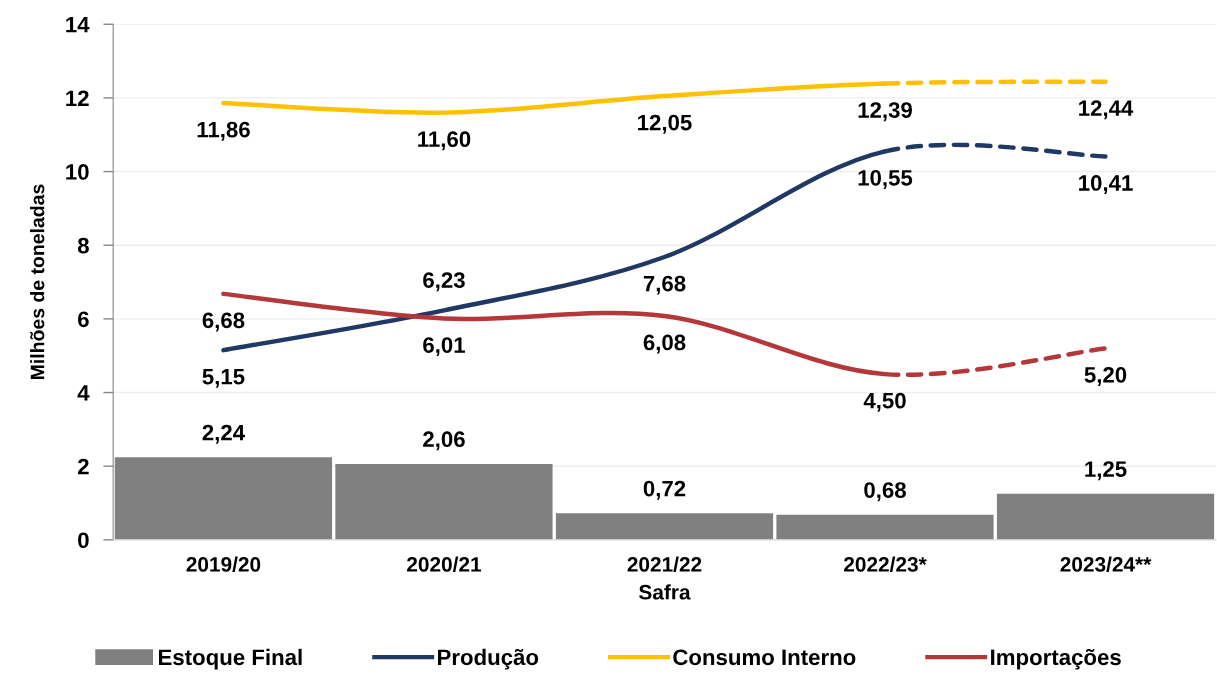 The width and height of the screenshot is (1217, 693). Describe the element at coordinates (1106, 185) in the screenshot. I see `data-label: 10,41` at that location.